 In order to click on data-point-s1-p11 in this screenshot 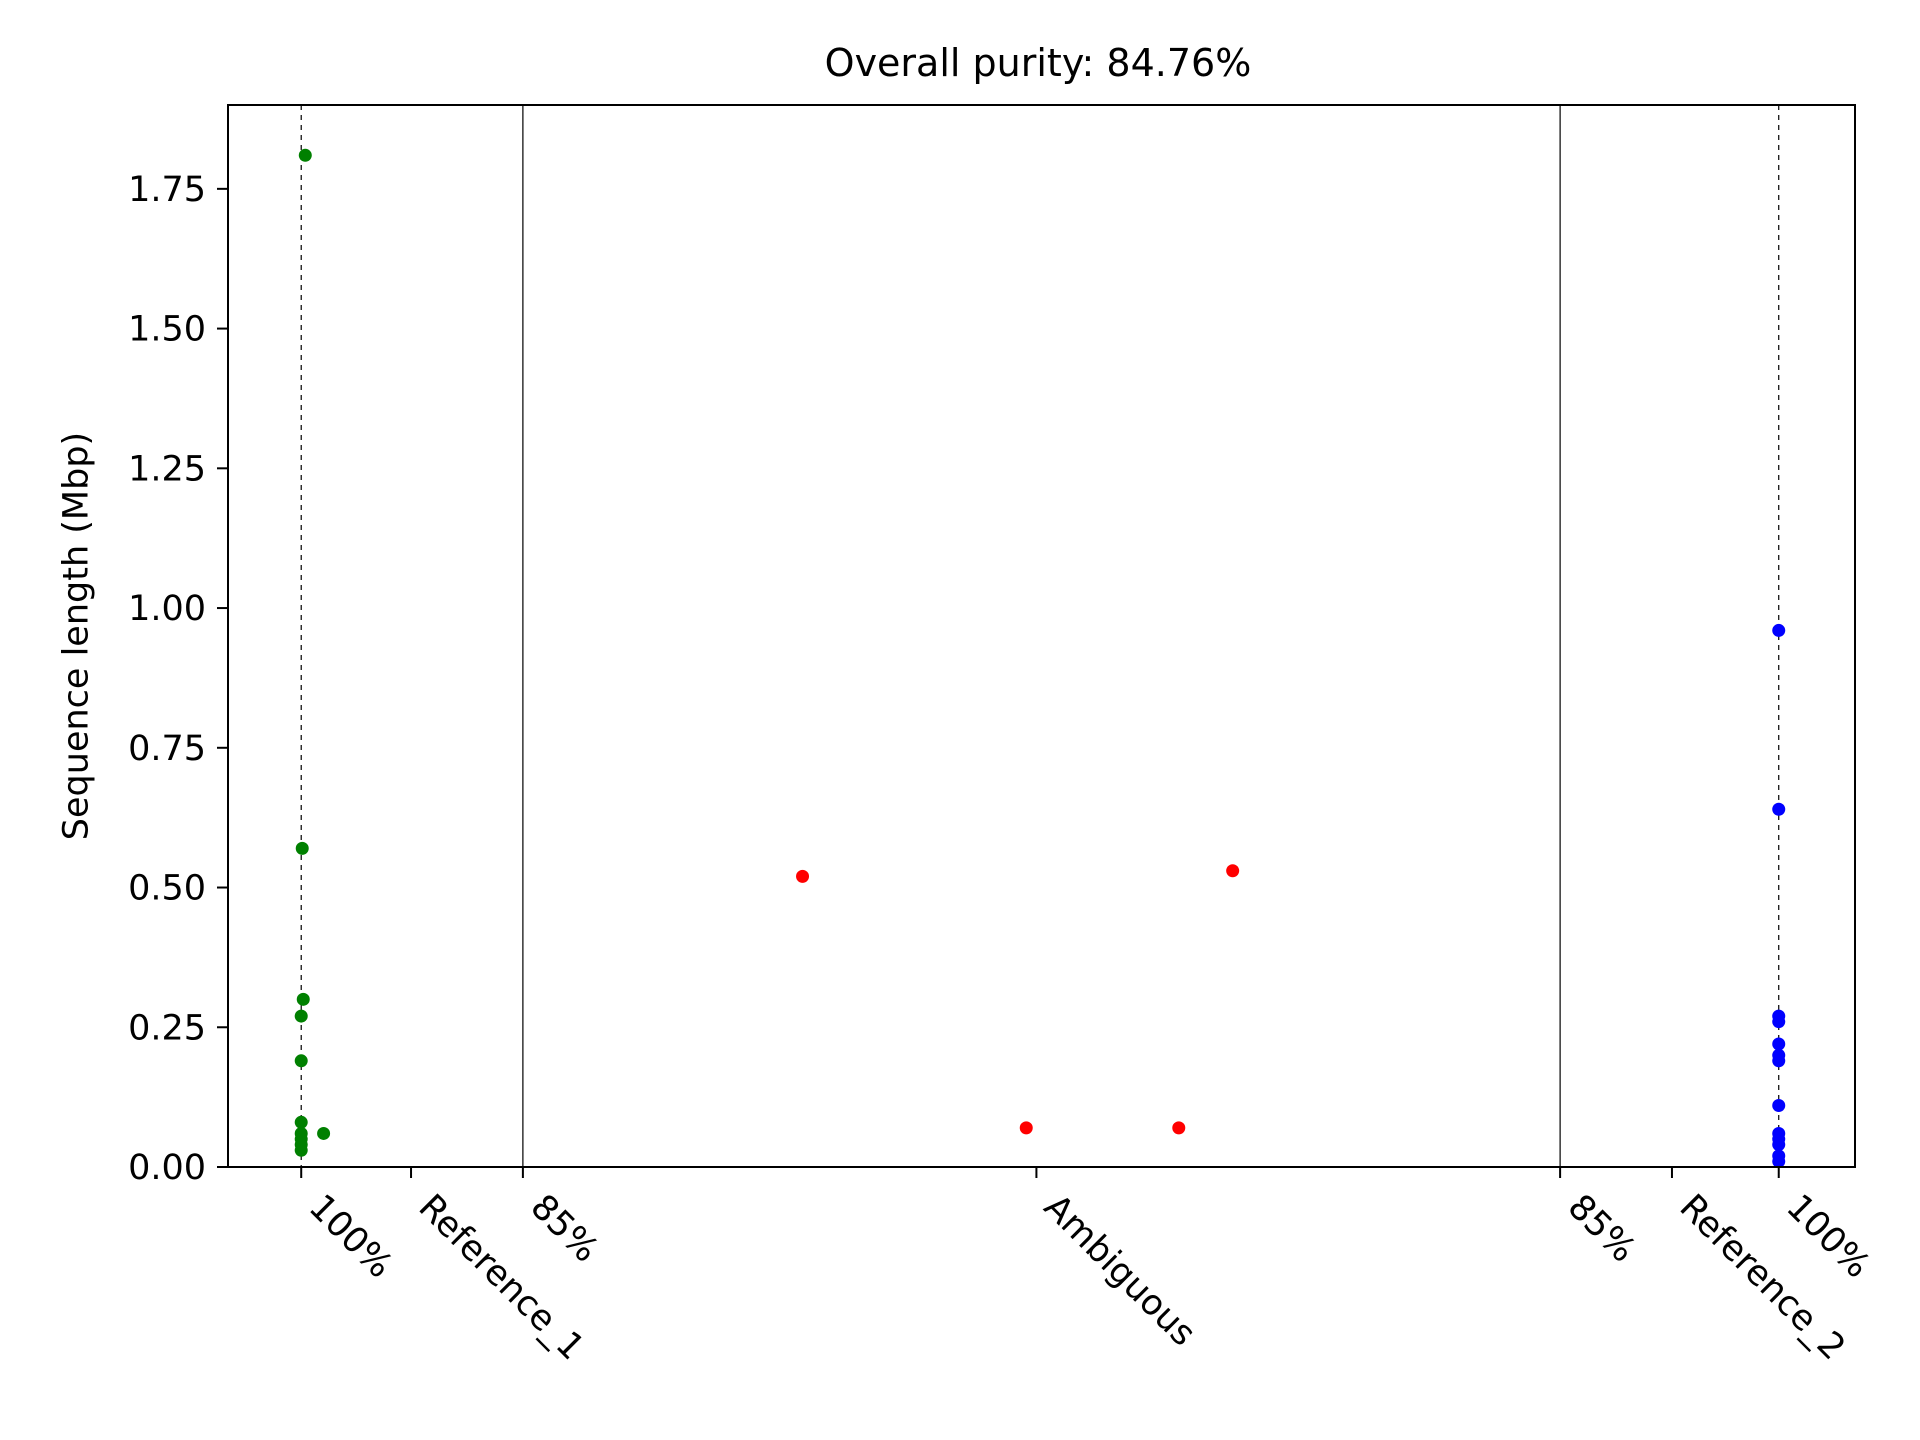, I will do `click(324, 1133)`.